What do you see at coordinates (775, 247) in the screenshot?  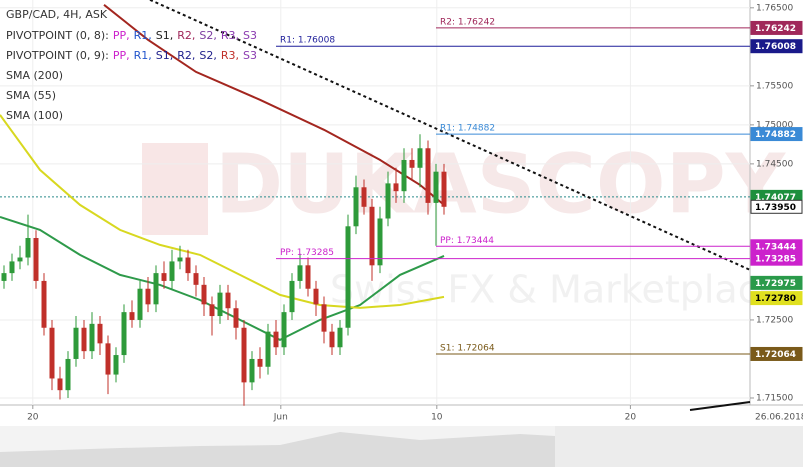 I see `price-box-label: 1.73444` at bounding box center [775, 247].